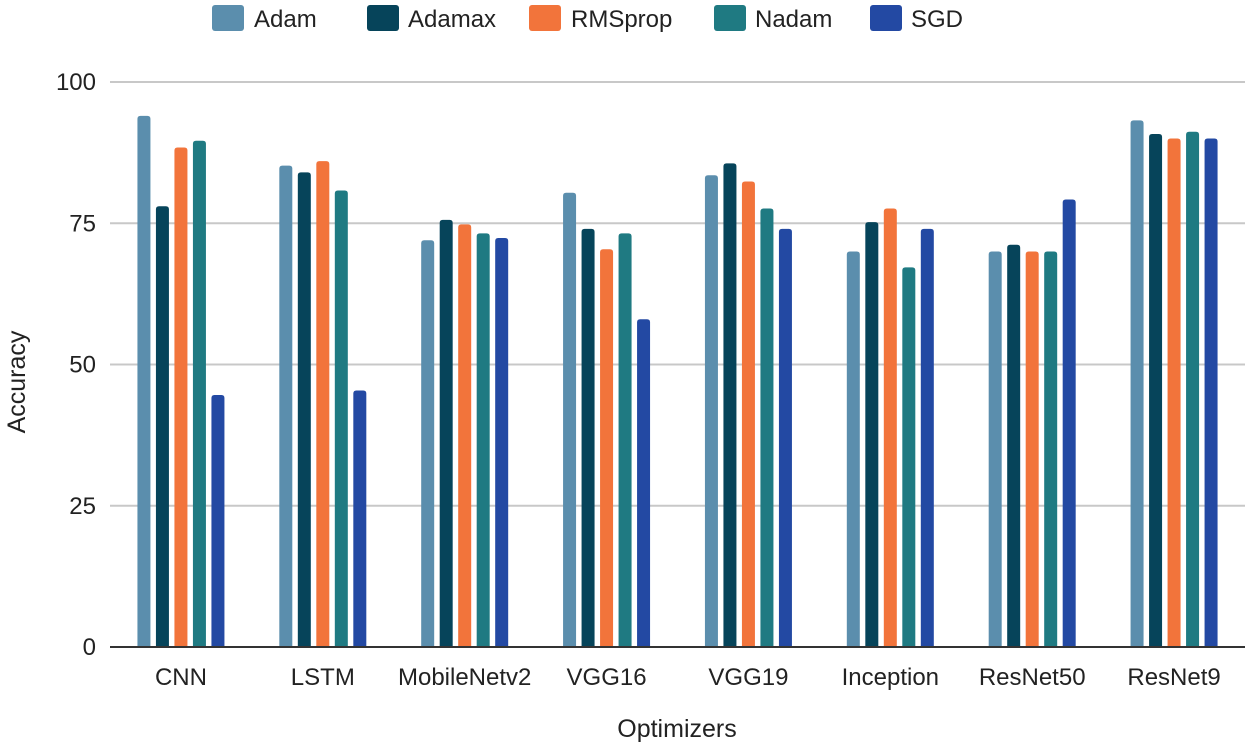  I want to click on y-tick-label: 50, so click(82, 365).